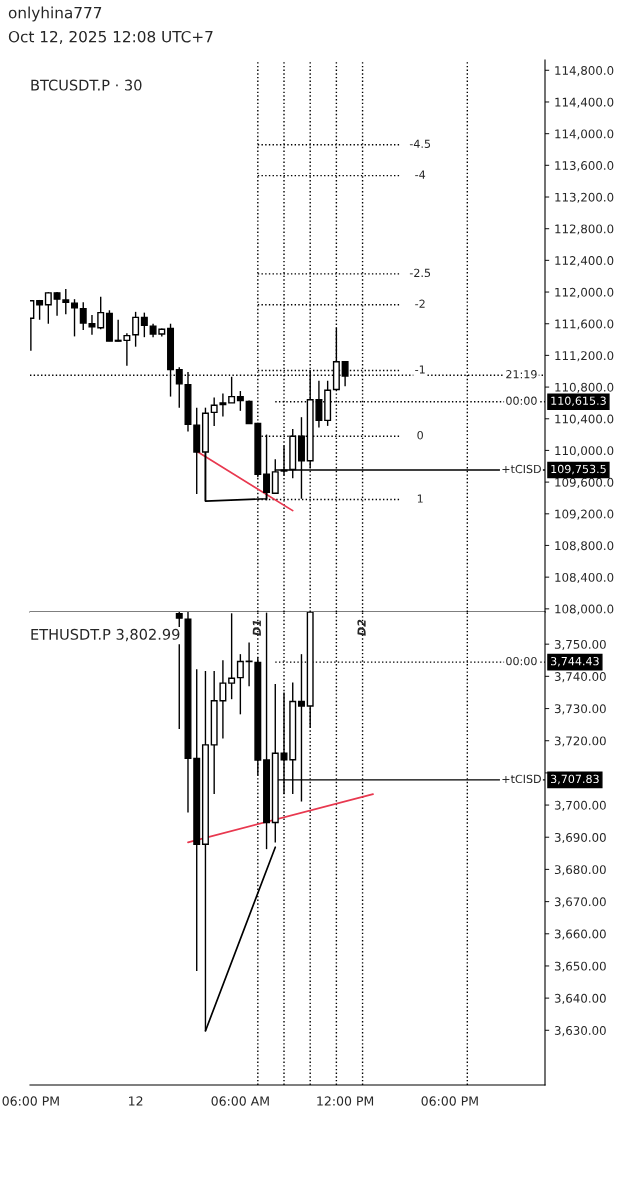 The image size is (640, 1200). I want to click on y-tick-label: 3,740.00, so click(580, 677).